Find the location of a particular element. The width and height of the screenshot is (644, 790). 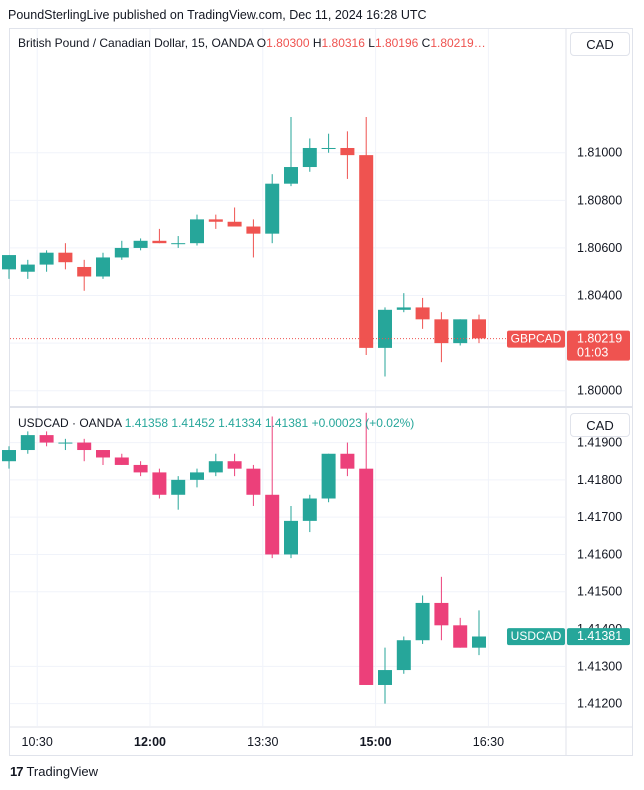

y-tick-label: 1.41700 is located at coordinates (599, 517).